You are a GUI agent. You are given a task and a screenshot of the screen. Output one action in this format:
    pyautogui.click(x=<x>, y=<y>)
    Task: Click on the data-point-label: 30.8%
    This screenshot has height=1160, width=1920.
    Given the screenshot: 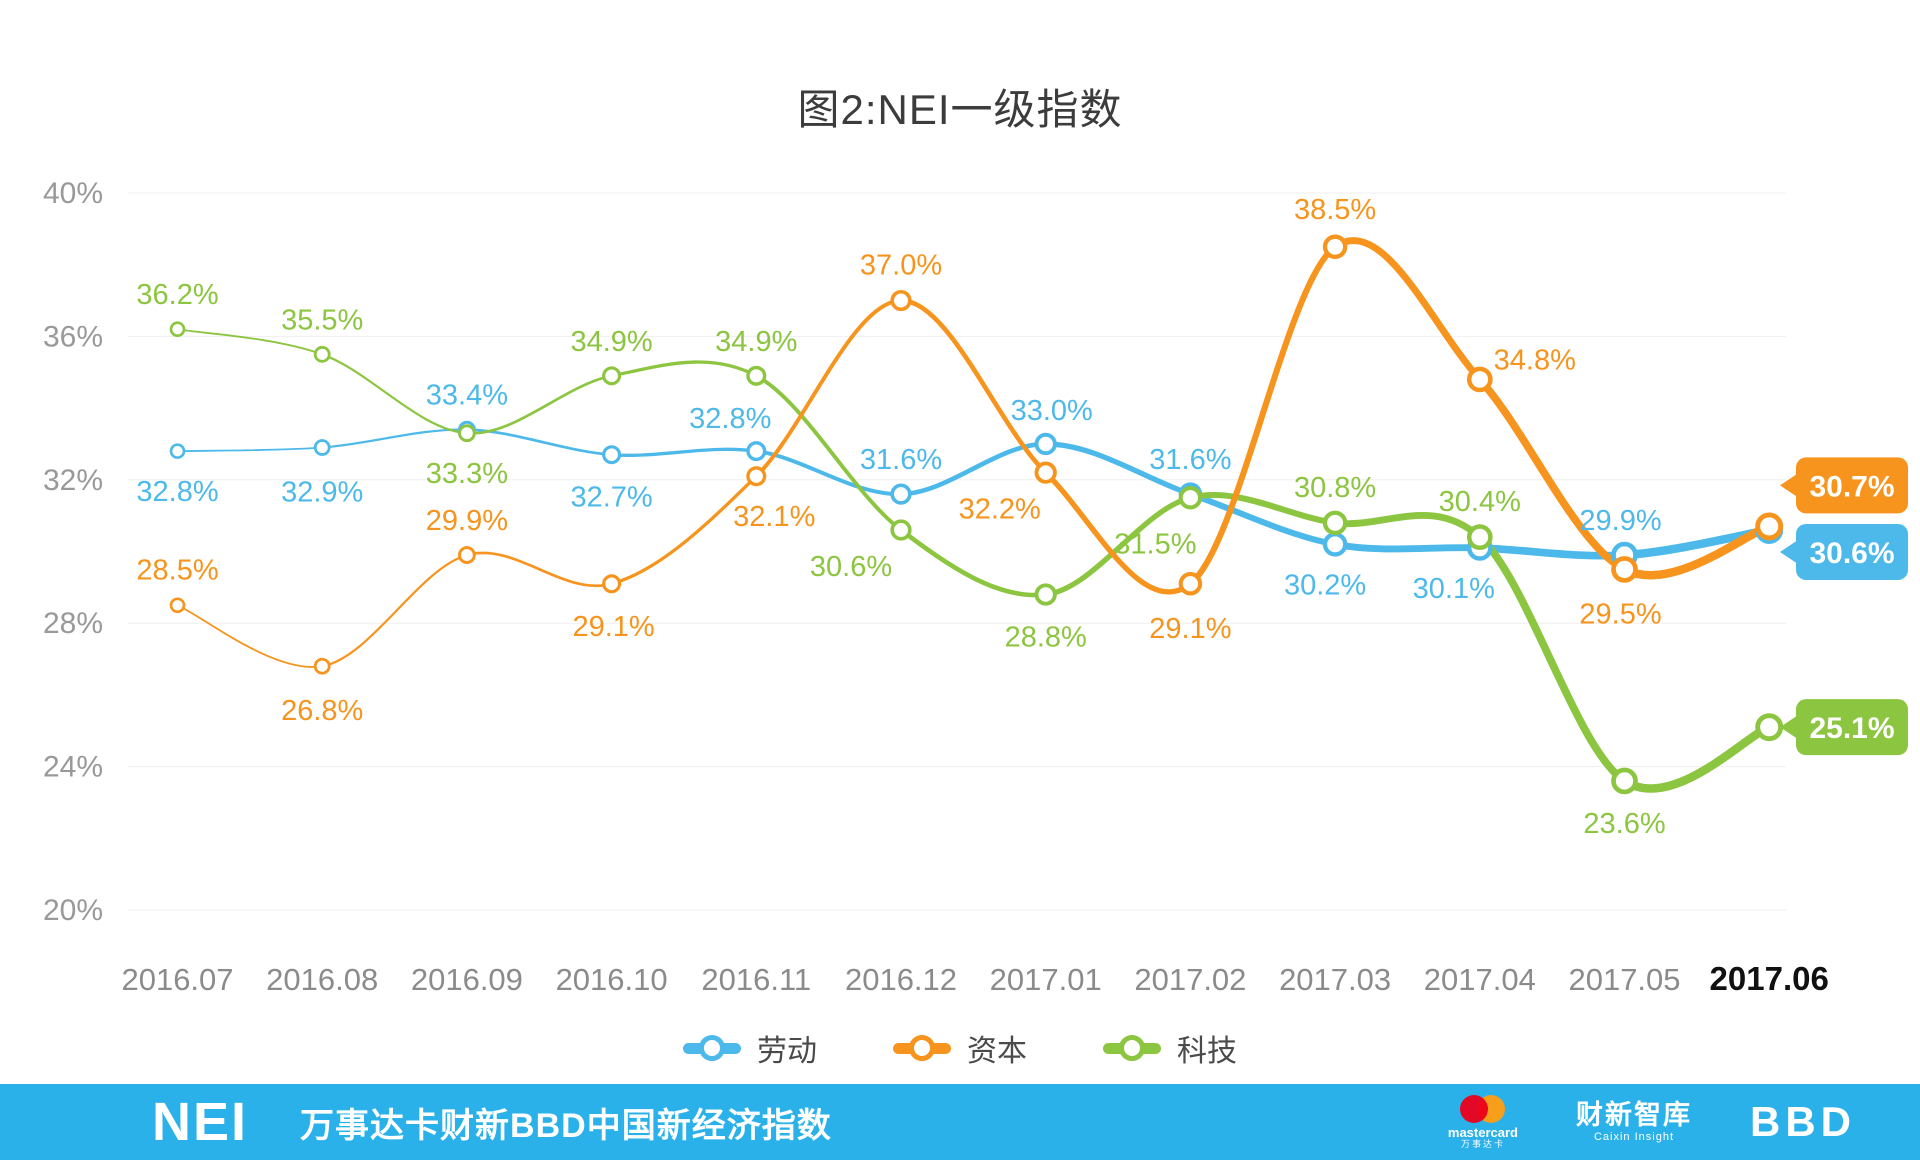 What is the action you would take?
    pyautogui.click(x=1335, y=488)
    